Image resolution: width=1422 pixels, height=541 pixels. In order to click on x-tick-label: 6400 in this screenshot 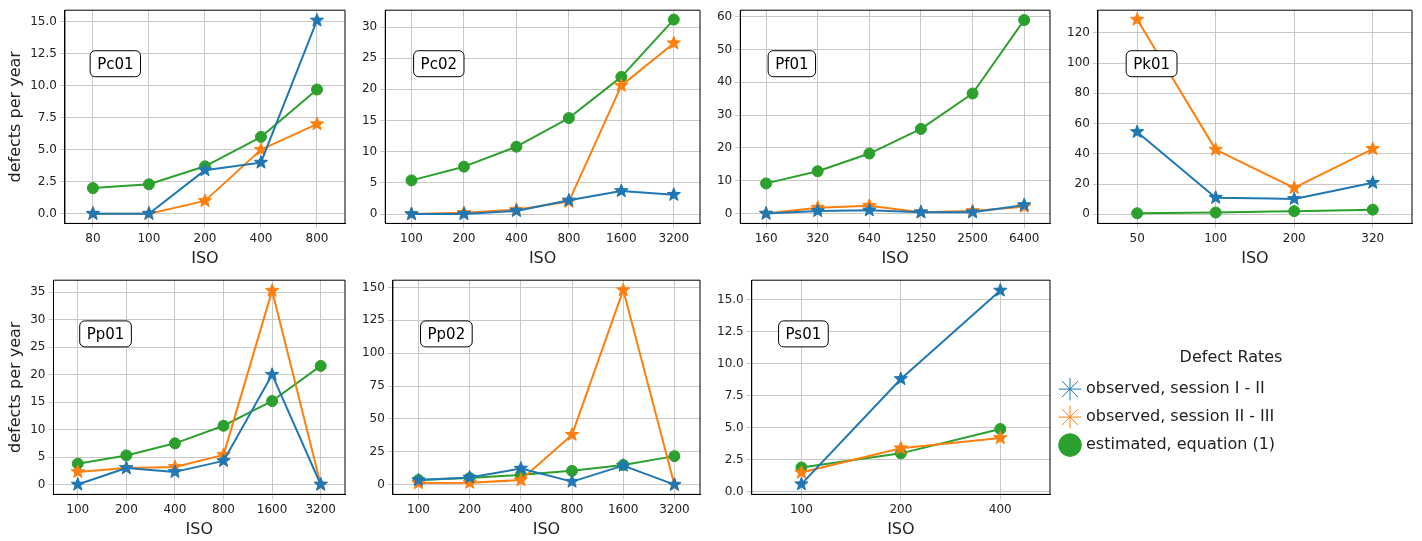, I will do `click(1024, 237)`.